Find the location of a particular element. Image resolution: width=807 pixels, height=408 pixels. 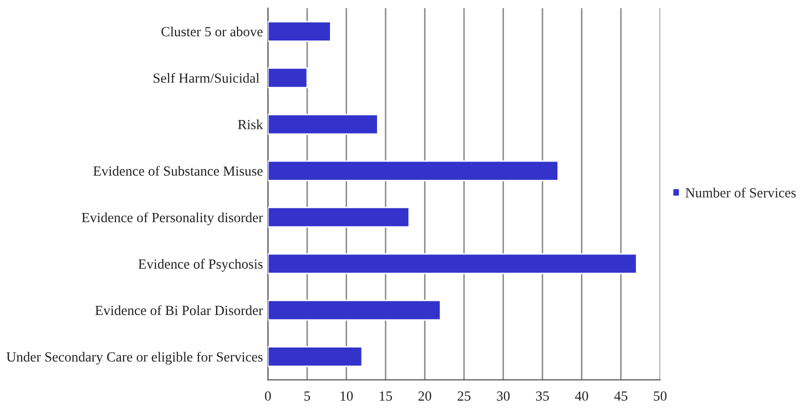

y-tick-label: Evidence of Personality disorder is located at coordinates (172, 219).